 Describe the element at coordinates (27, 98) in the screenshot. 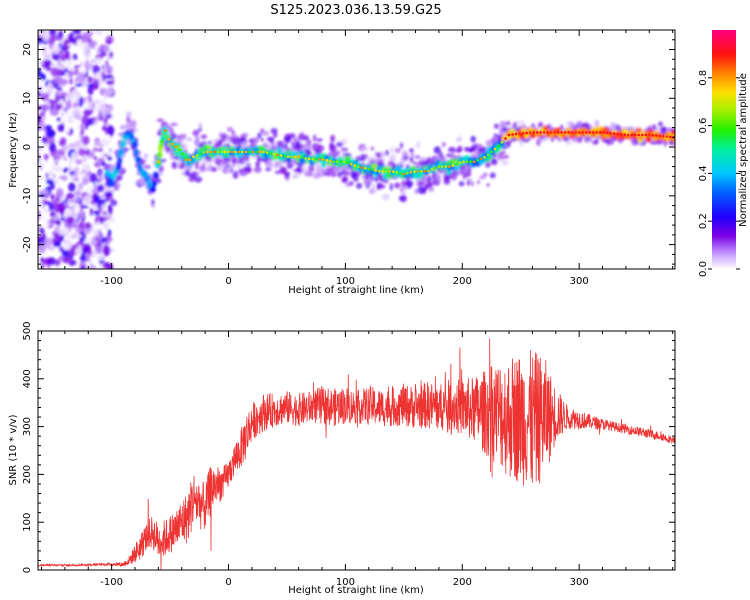

I see `y-tick-label: 10` at that location.